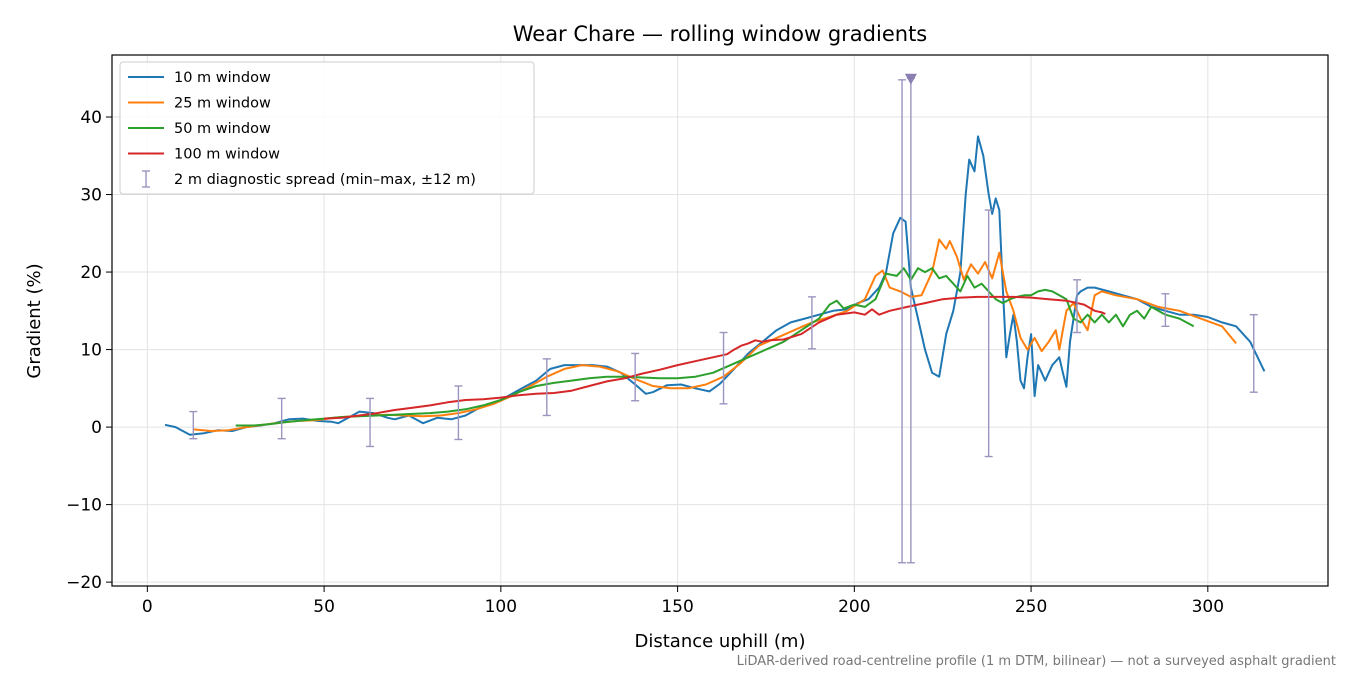 This screenshot has width=1350, height=675. I want to click on legend-label: 100 m window, so click(227, 155).